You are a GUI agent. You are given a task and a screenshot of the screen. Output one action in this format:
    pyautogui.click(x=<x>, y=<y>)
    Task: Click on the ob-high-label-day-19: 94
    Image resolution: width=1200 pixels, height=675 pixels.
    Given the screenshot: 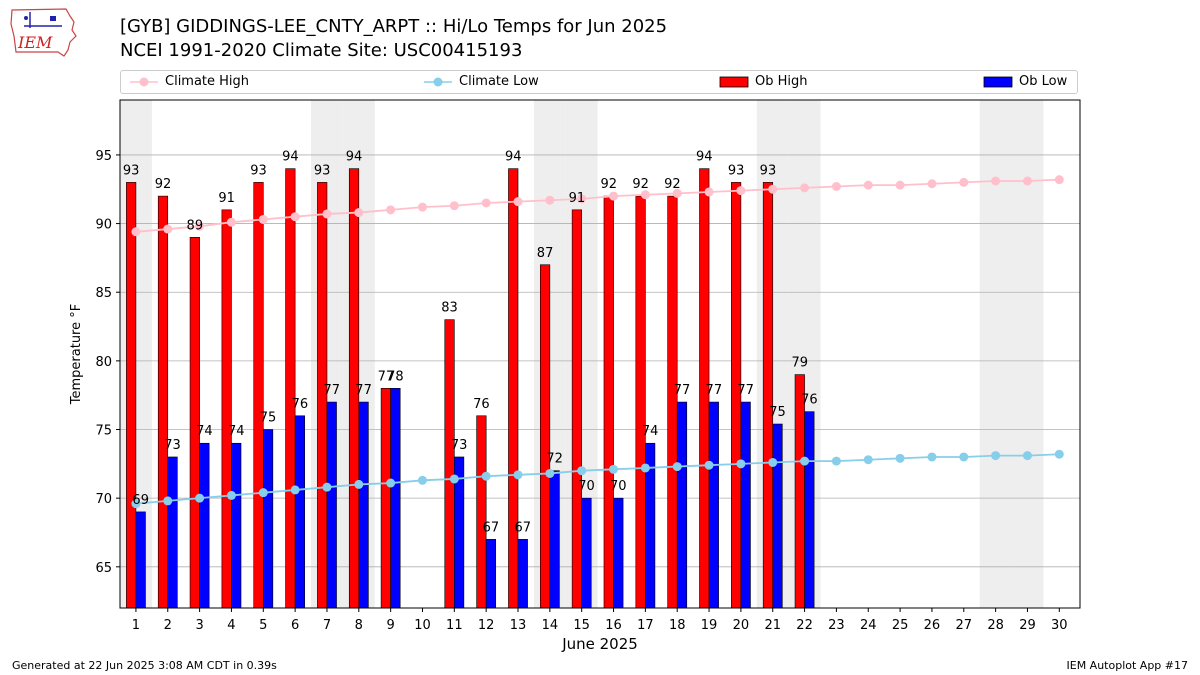 What is the action you would take?
    pyautogui.click(x=704, y=157)
    